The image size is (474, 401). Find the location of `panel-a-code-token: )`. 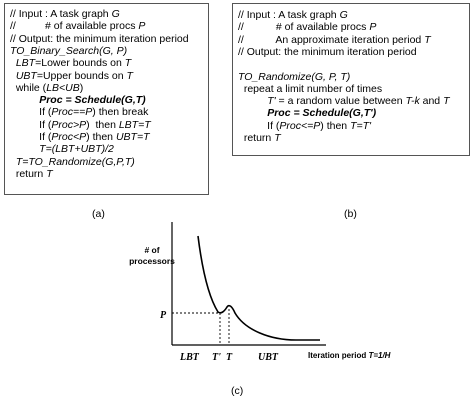

panel-a-code-token: ) is located at coordinates (81, 87).